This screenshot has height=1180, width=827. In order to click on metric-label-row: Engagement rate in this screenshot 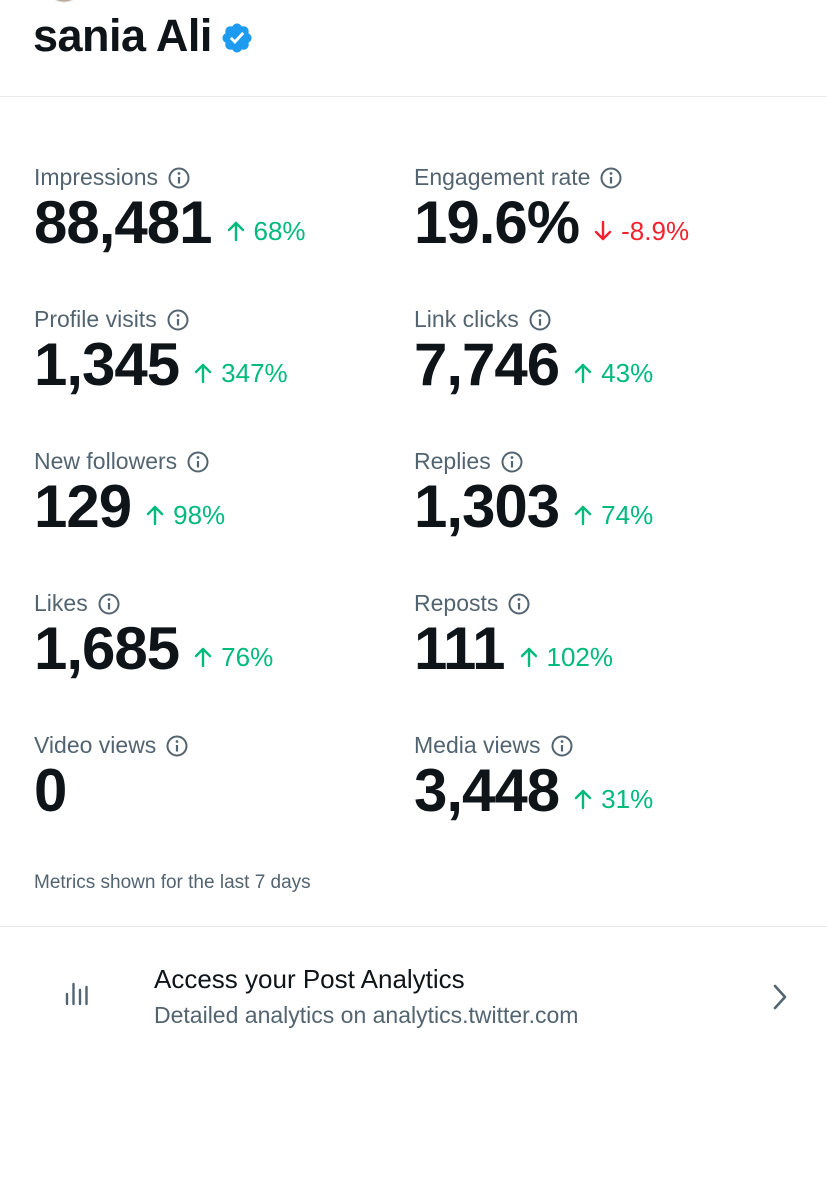, I will do `click(518, 177)`.